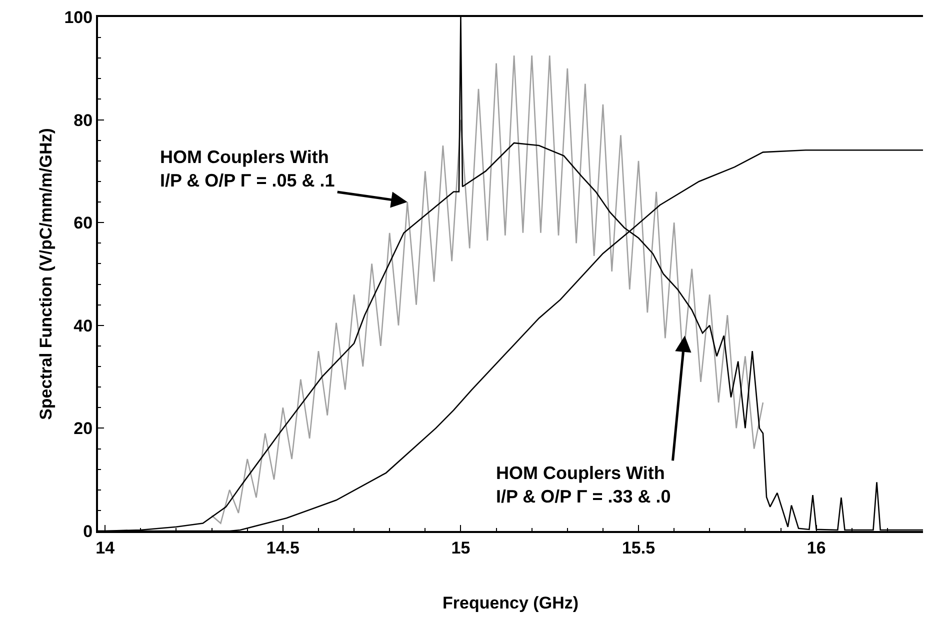  What do you see at coordinates (106, 548) in the screenshot?
I see `x-tick-label: 14` at bounding box center [106, 548].